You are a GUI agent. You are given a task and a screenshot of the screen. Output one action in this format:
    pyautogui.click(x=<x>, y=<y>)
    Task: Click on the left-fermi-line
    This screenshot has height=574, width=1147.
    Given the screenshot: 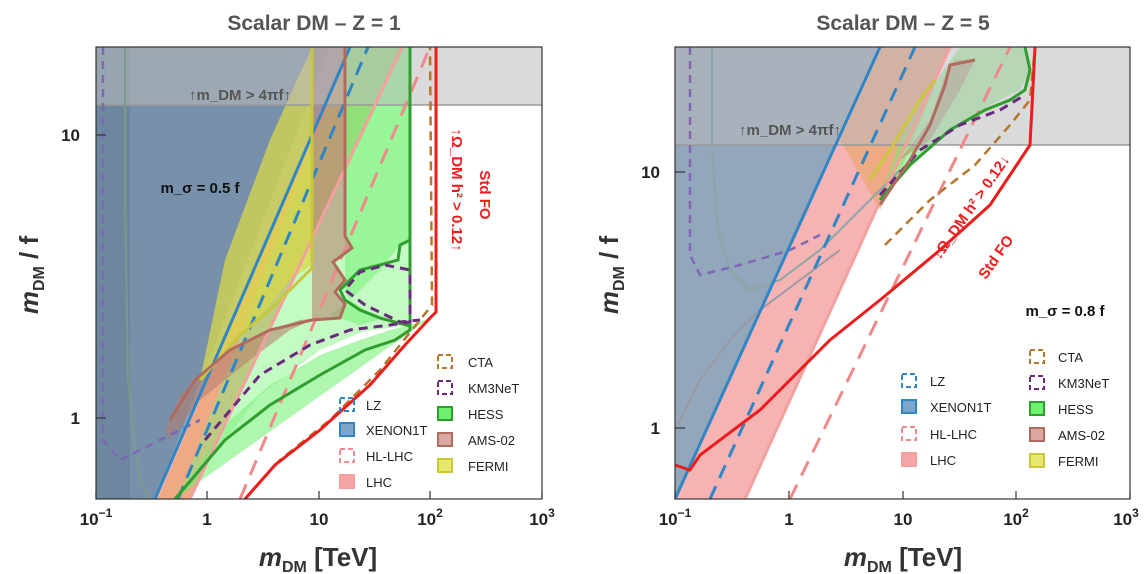 What is the action you would take?
    pyautogui.click(x=256, y=214)
    